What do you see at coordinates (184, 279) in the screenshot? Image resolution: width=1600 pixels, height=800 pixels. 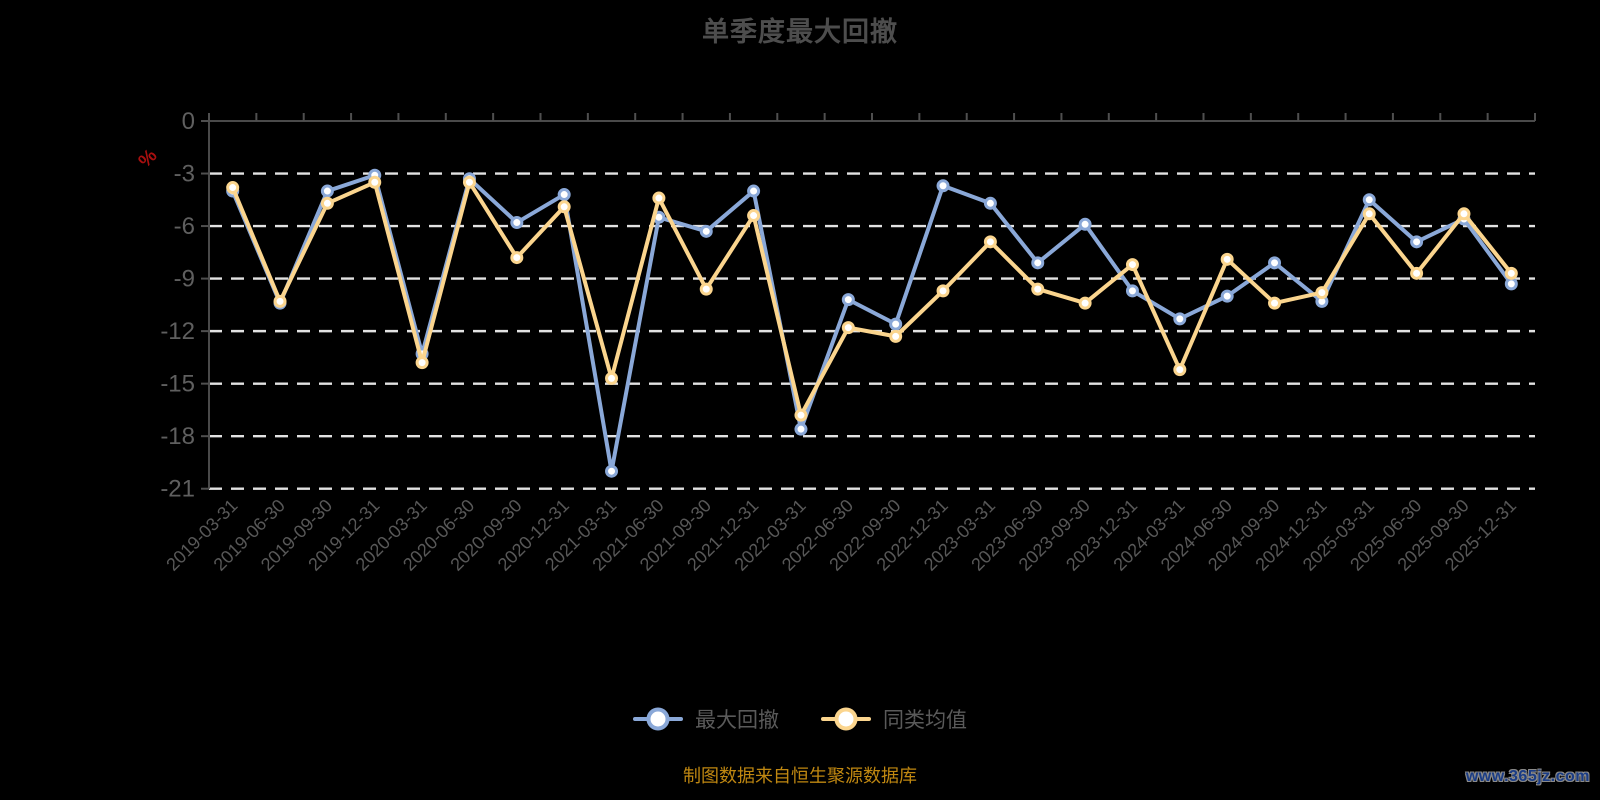 I see `y-tick-label: -9` at bounding box center [184, 279].